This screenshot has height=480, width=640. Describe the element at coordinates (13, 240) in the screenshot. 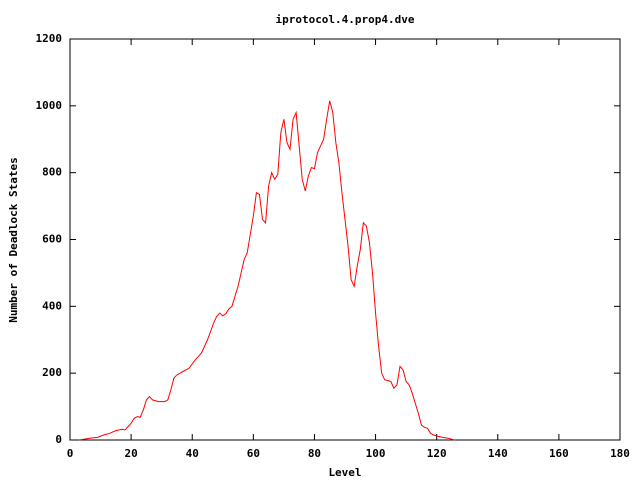

I see `y-axis-label: Number of Deadlock States` at that location.